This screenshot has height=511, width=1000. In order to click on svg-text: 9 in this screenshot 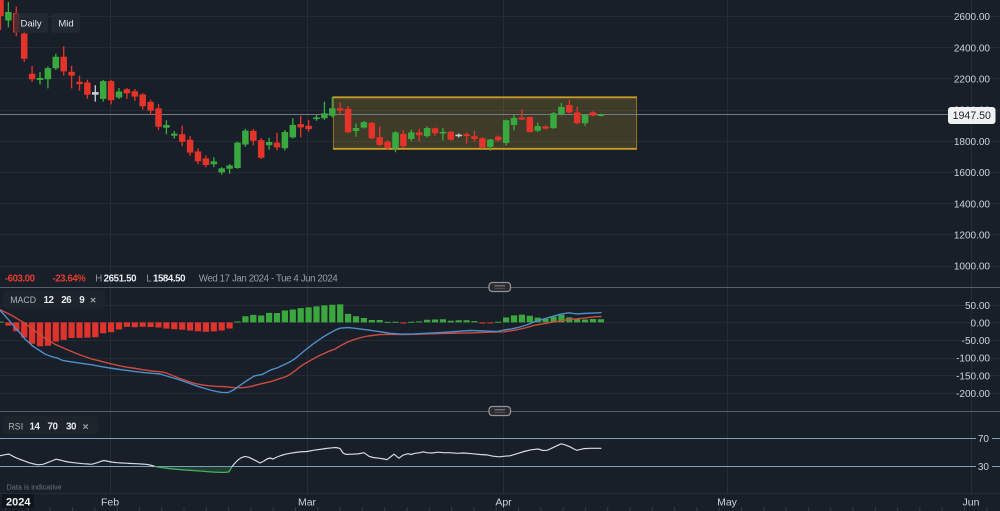, I will do `click(82, 300)`.